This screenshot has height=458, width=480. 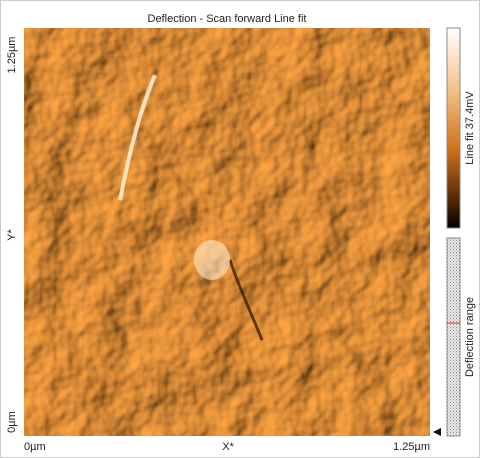 I want to click on grain, so click(x=212, y=260).